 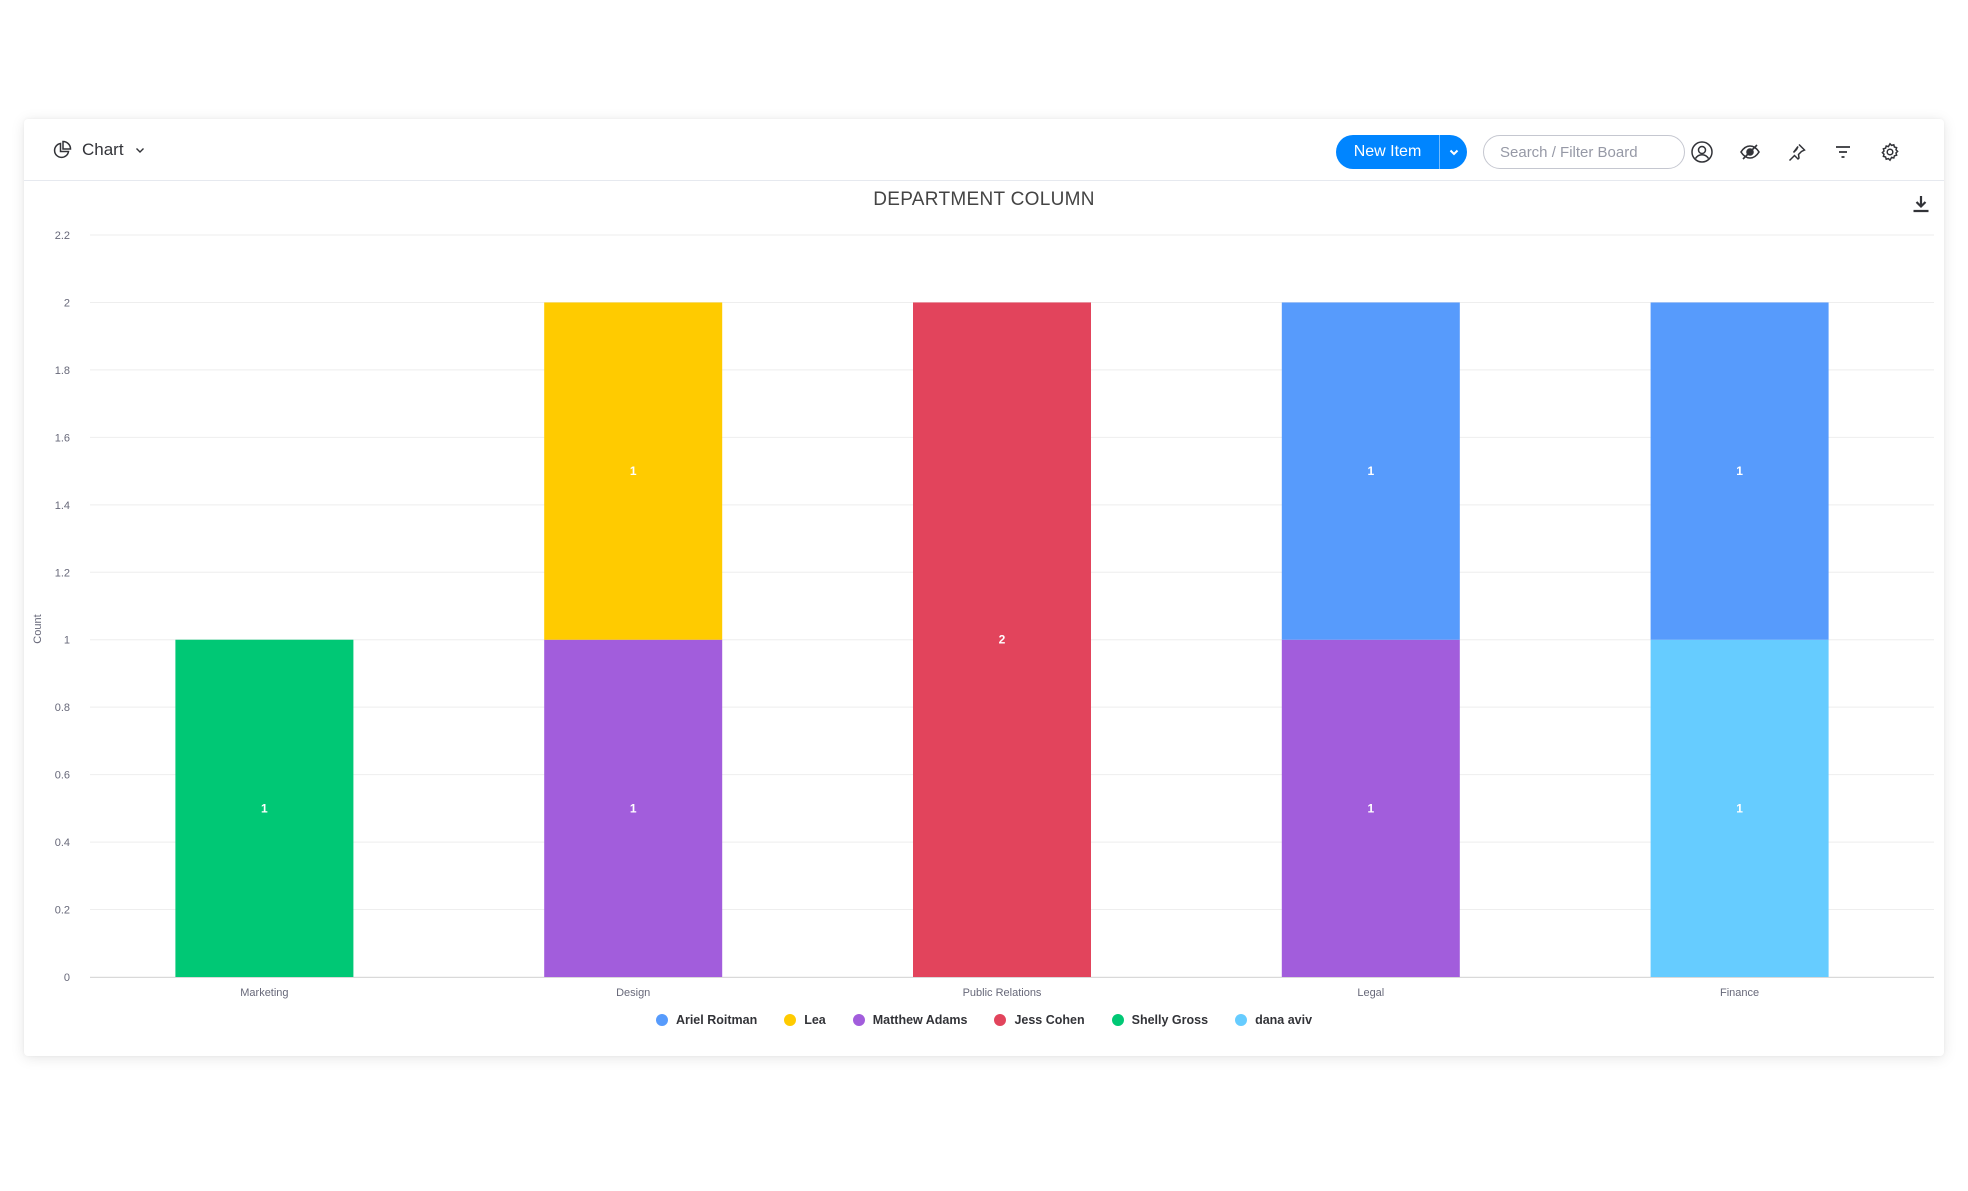 What do you see at coordinates (984, 199) in the screenshot?
I see `chart-title: DEPARTMENT COLUMN` at bounding box center [984, 199].